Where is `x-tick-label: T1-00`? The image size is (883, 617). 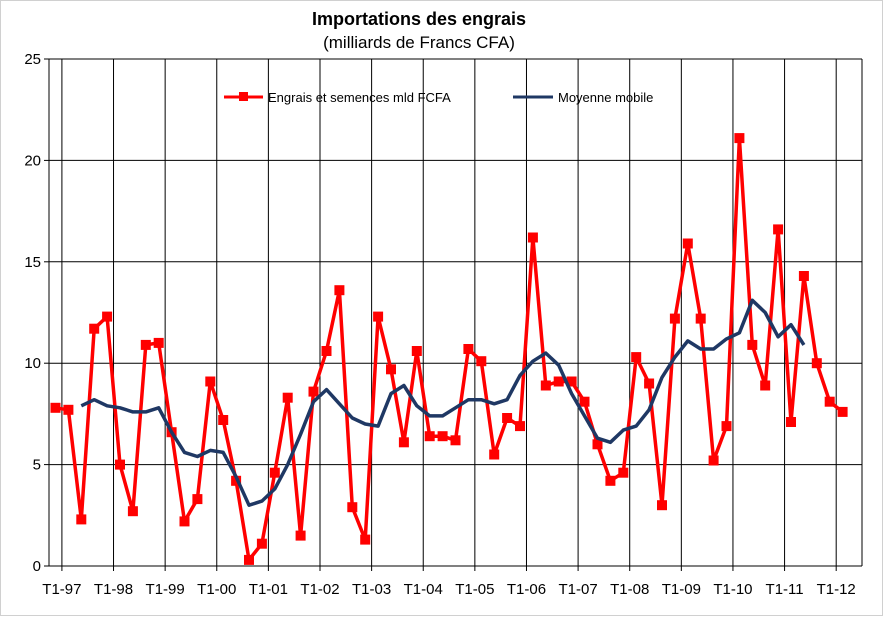 x-tick-label: T1-00 is located at coordinates (216, 589).